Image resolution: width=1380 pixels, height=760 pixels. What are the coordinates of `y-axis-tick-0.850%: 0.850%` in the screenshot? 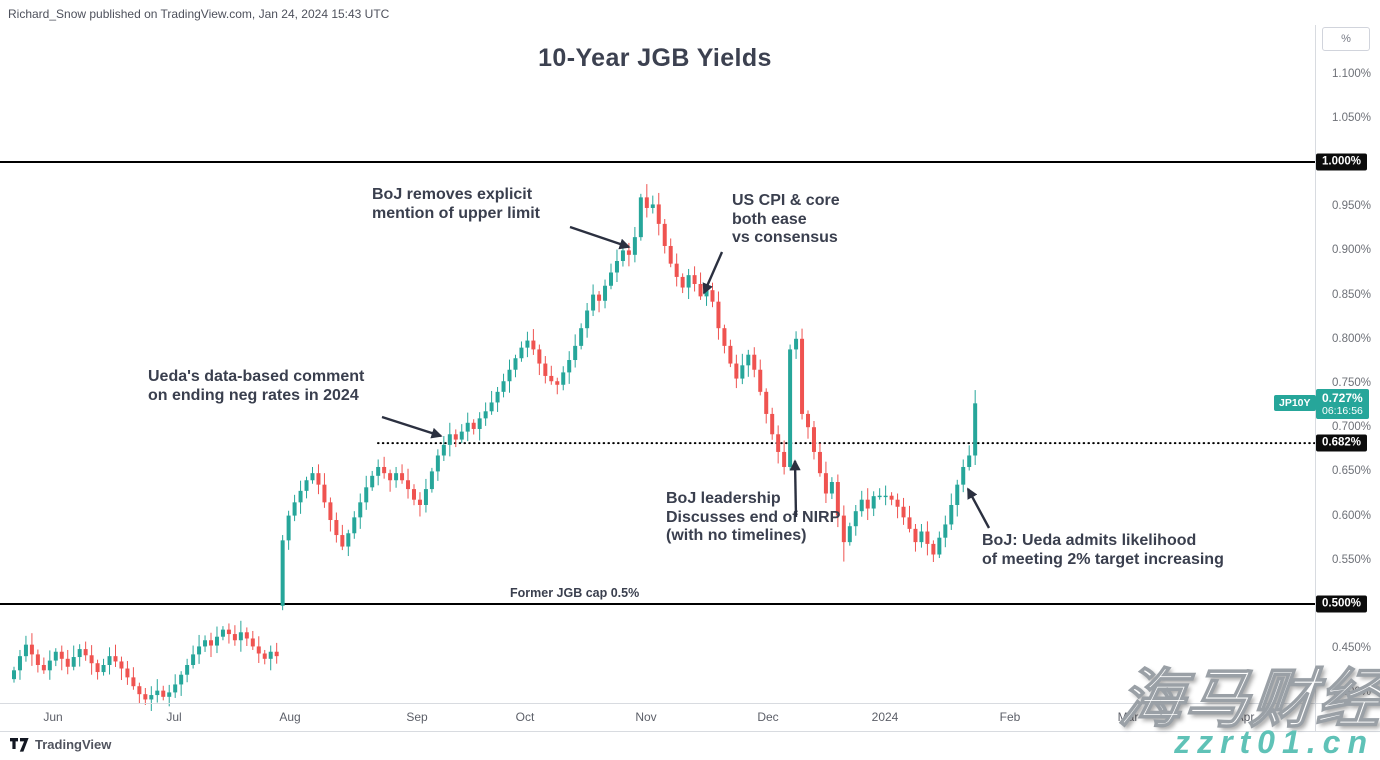 It's located at (1352, 294).